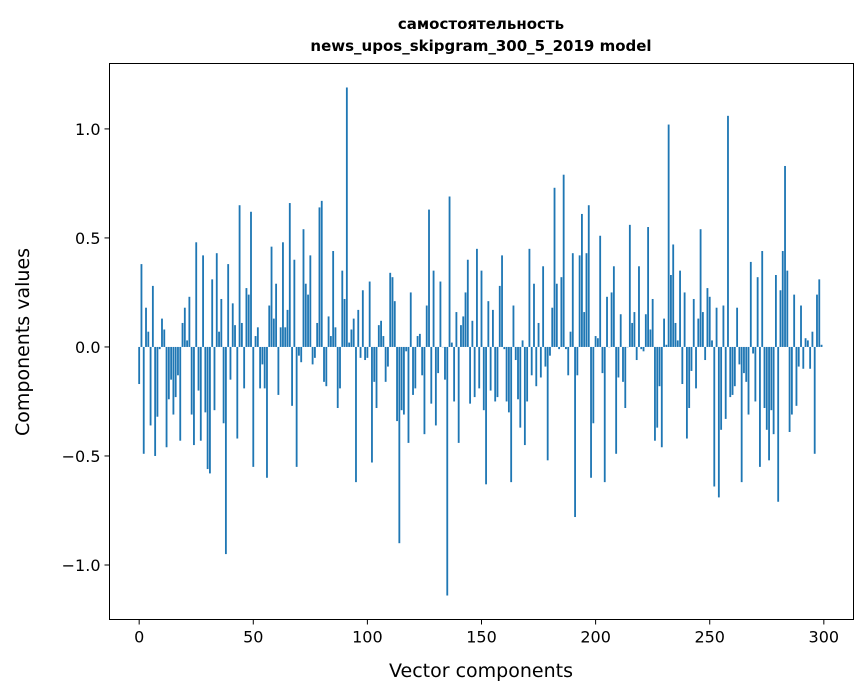 The image size is (867, 700). Describe the element at coordinates (81, 456) in the screenshot. I see `y-tick-label: −0.5` at that location.